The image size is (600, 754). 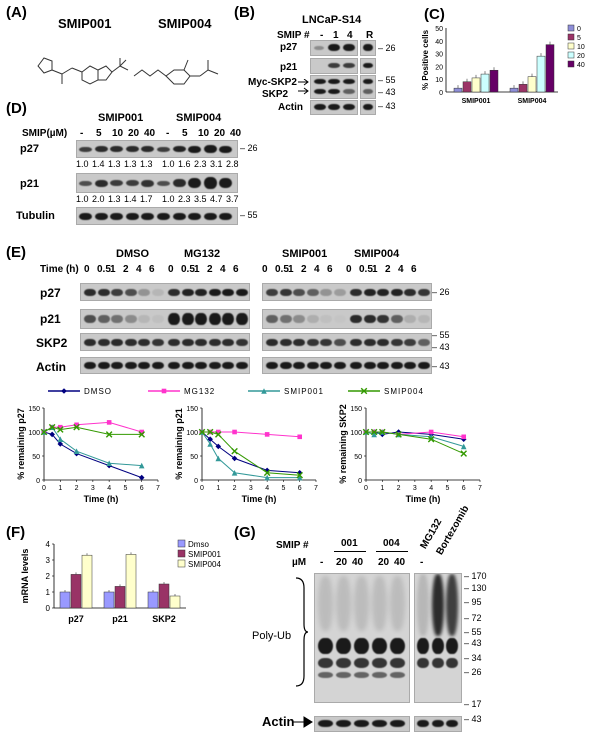 I want to click on mw-e-26: – 26, so click(x=441, y=292).